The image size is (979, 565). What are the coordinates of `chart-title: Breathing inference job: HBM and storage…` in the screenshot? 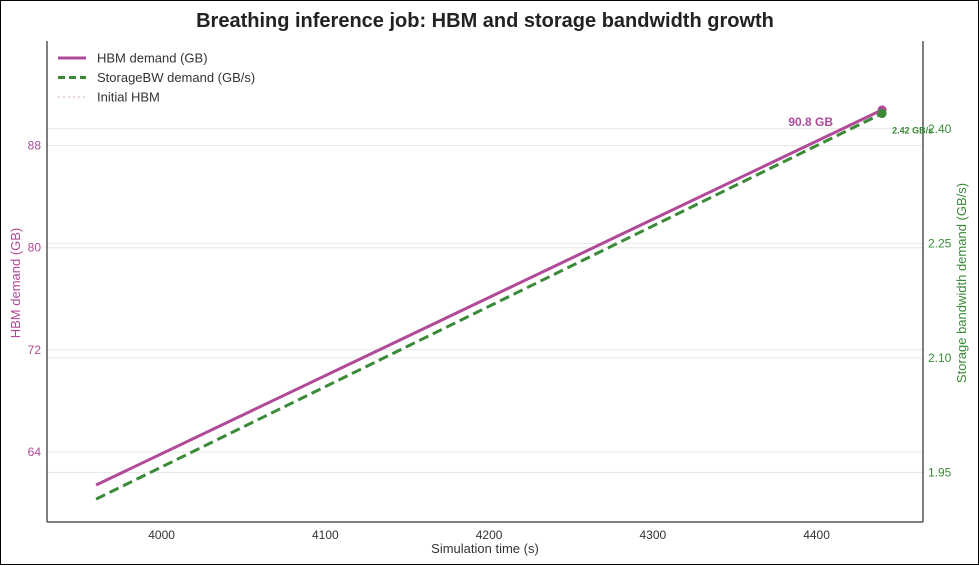 It's located at (485, 21).